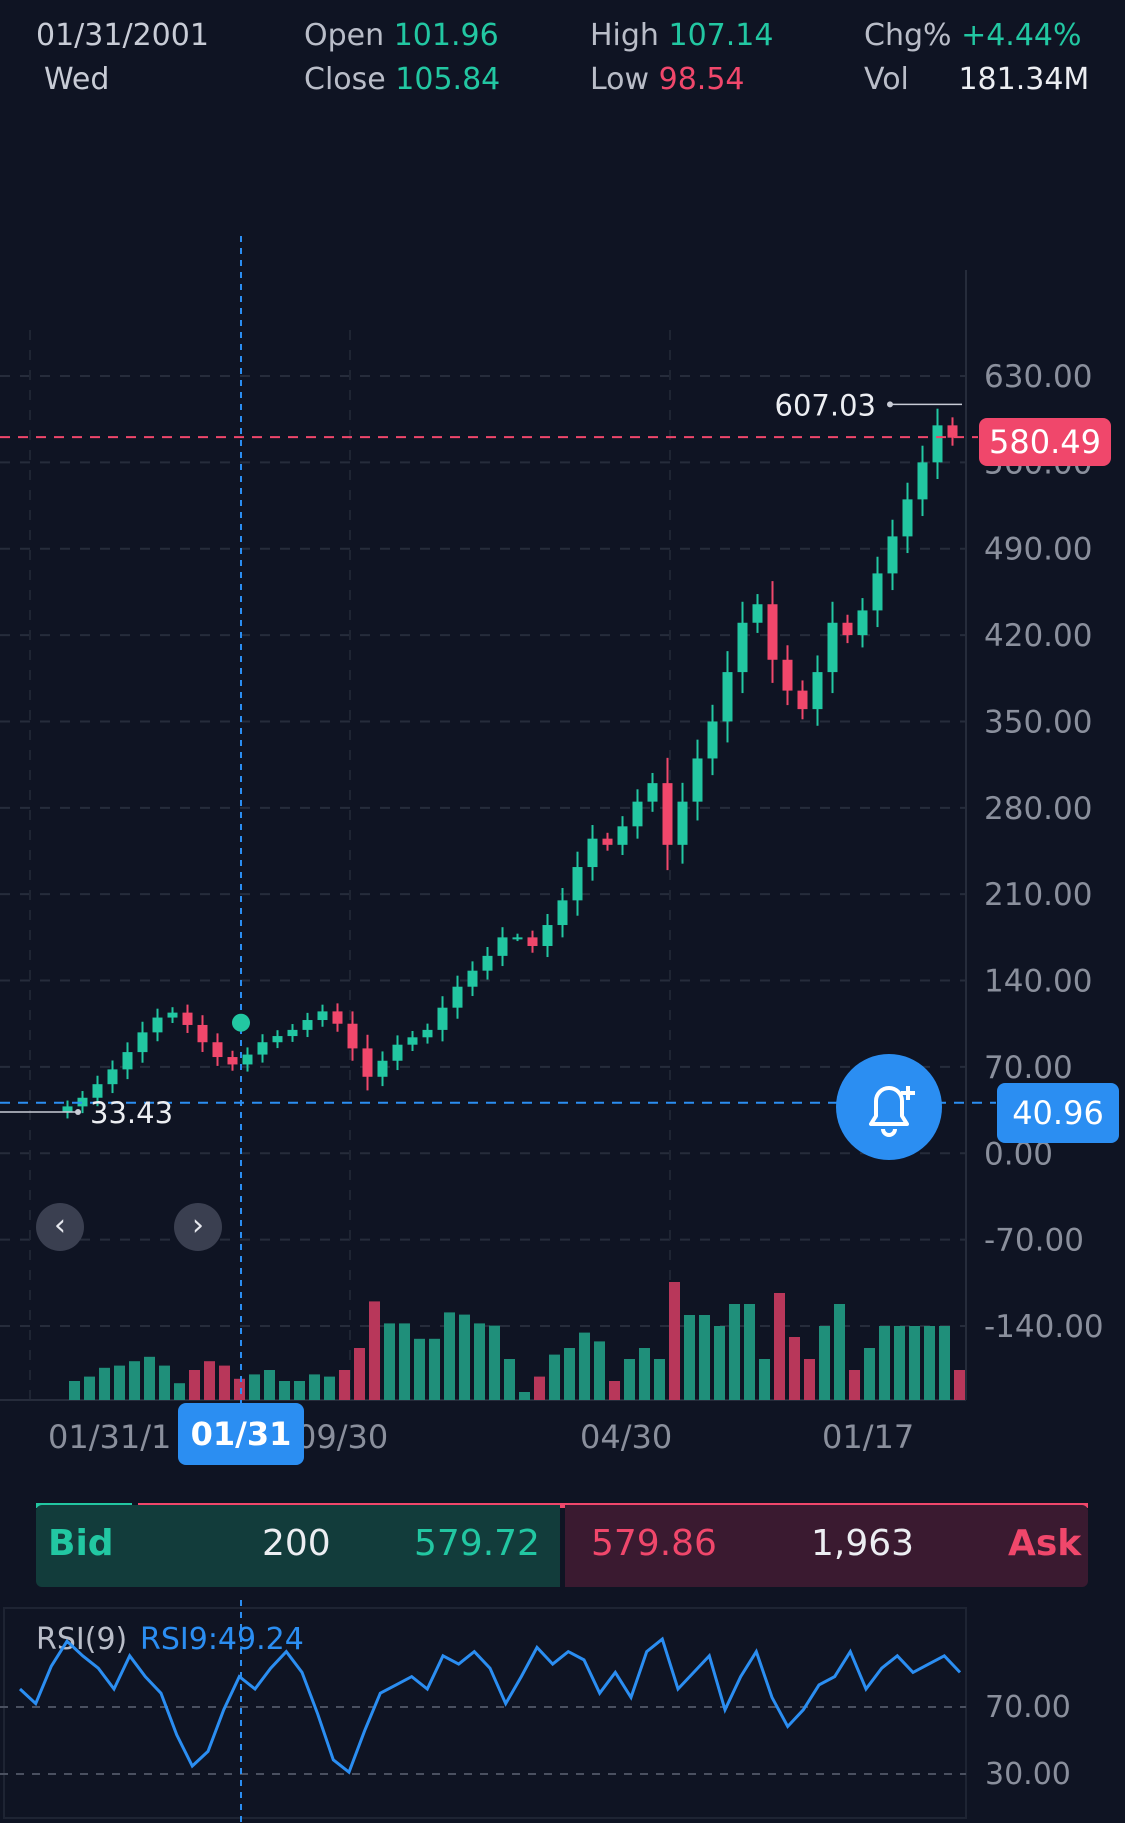  What do you see at coordinates (1028, 1068) in the screenshot?
I see `y-tick-label: 70.00` at bounding box center [1028, 1068].